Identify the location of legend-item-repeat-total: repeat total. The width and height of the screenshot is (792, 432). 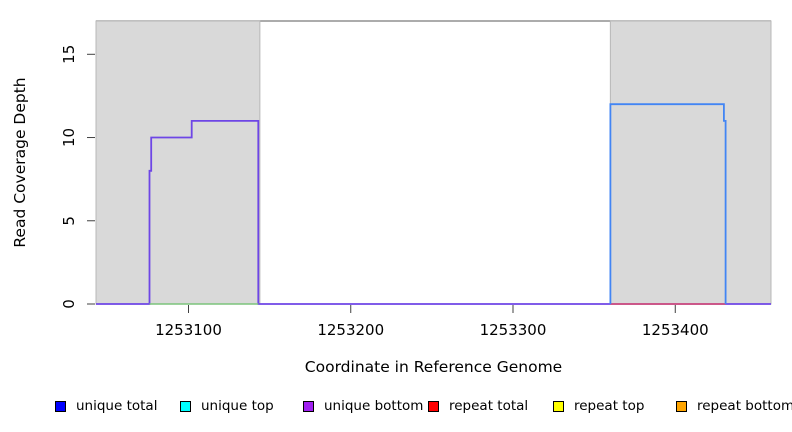
(478, 406).